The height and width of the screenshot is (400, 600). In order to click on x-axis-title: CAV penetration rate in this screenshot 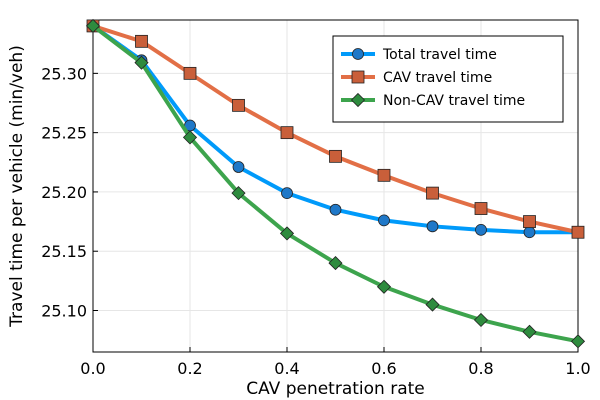, I will do `click(335, 389)`.